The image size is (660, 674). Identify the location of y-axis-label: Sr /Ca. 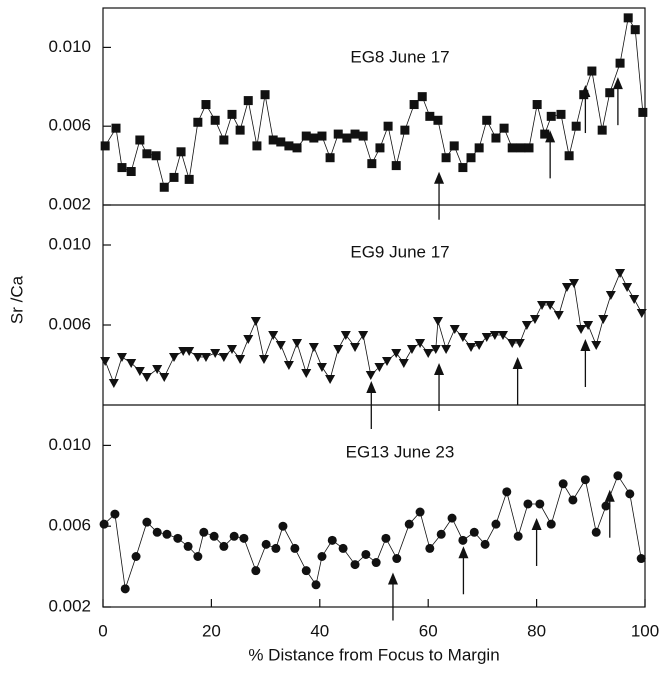
(16, 299).